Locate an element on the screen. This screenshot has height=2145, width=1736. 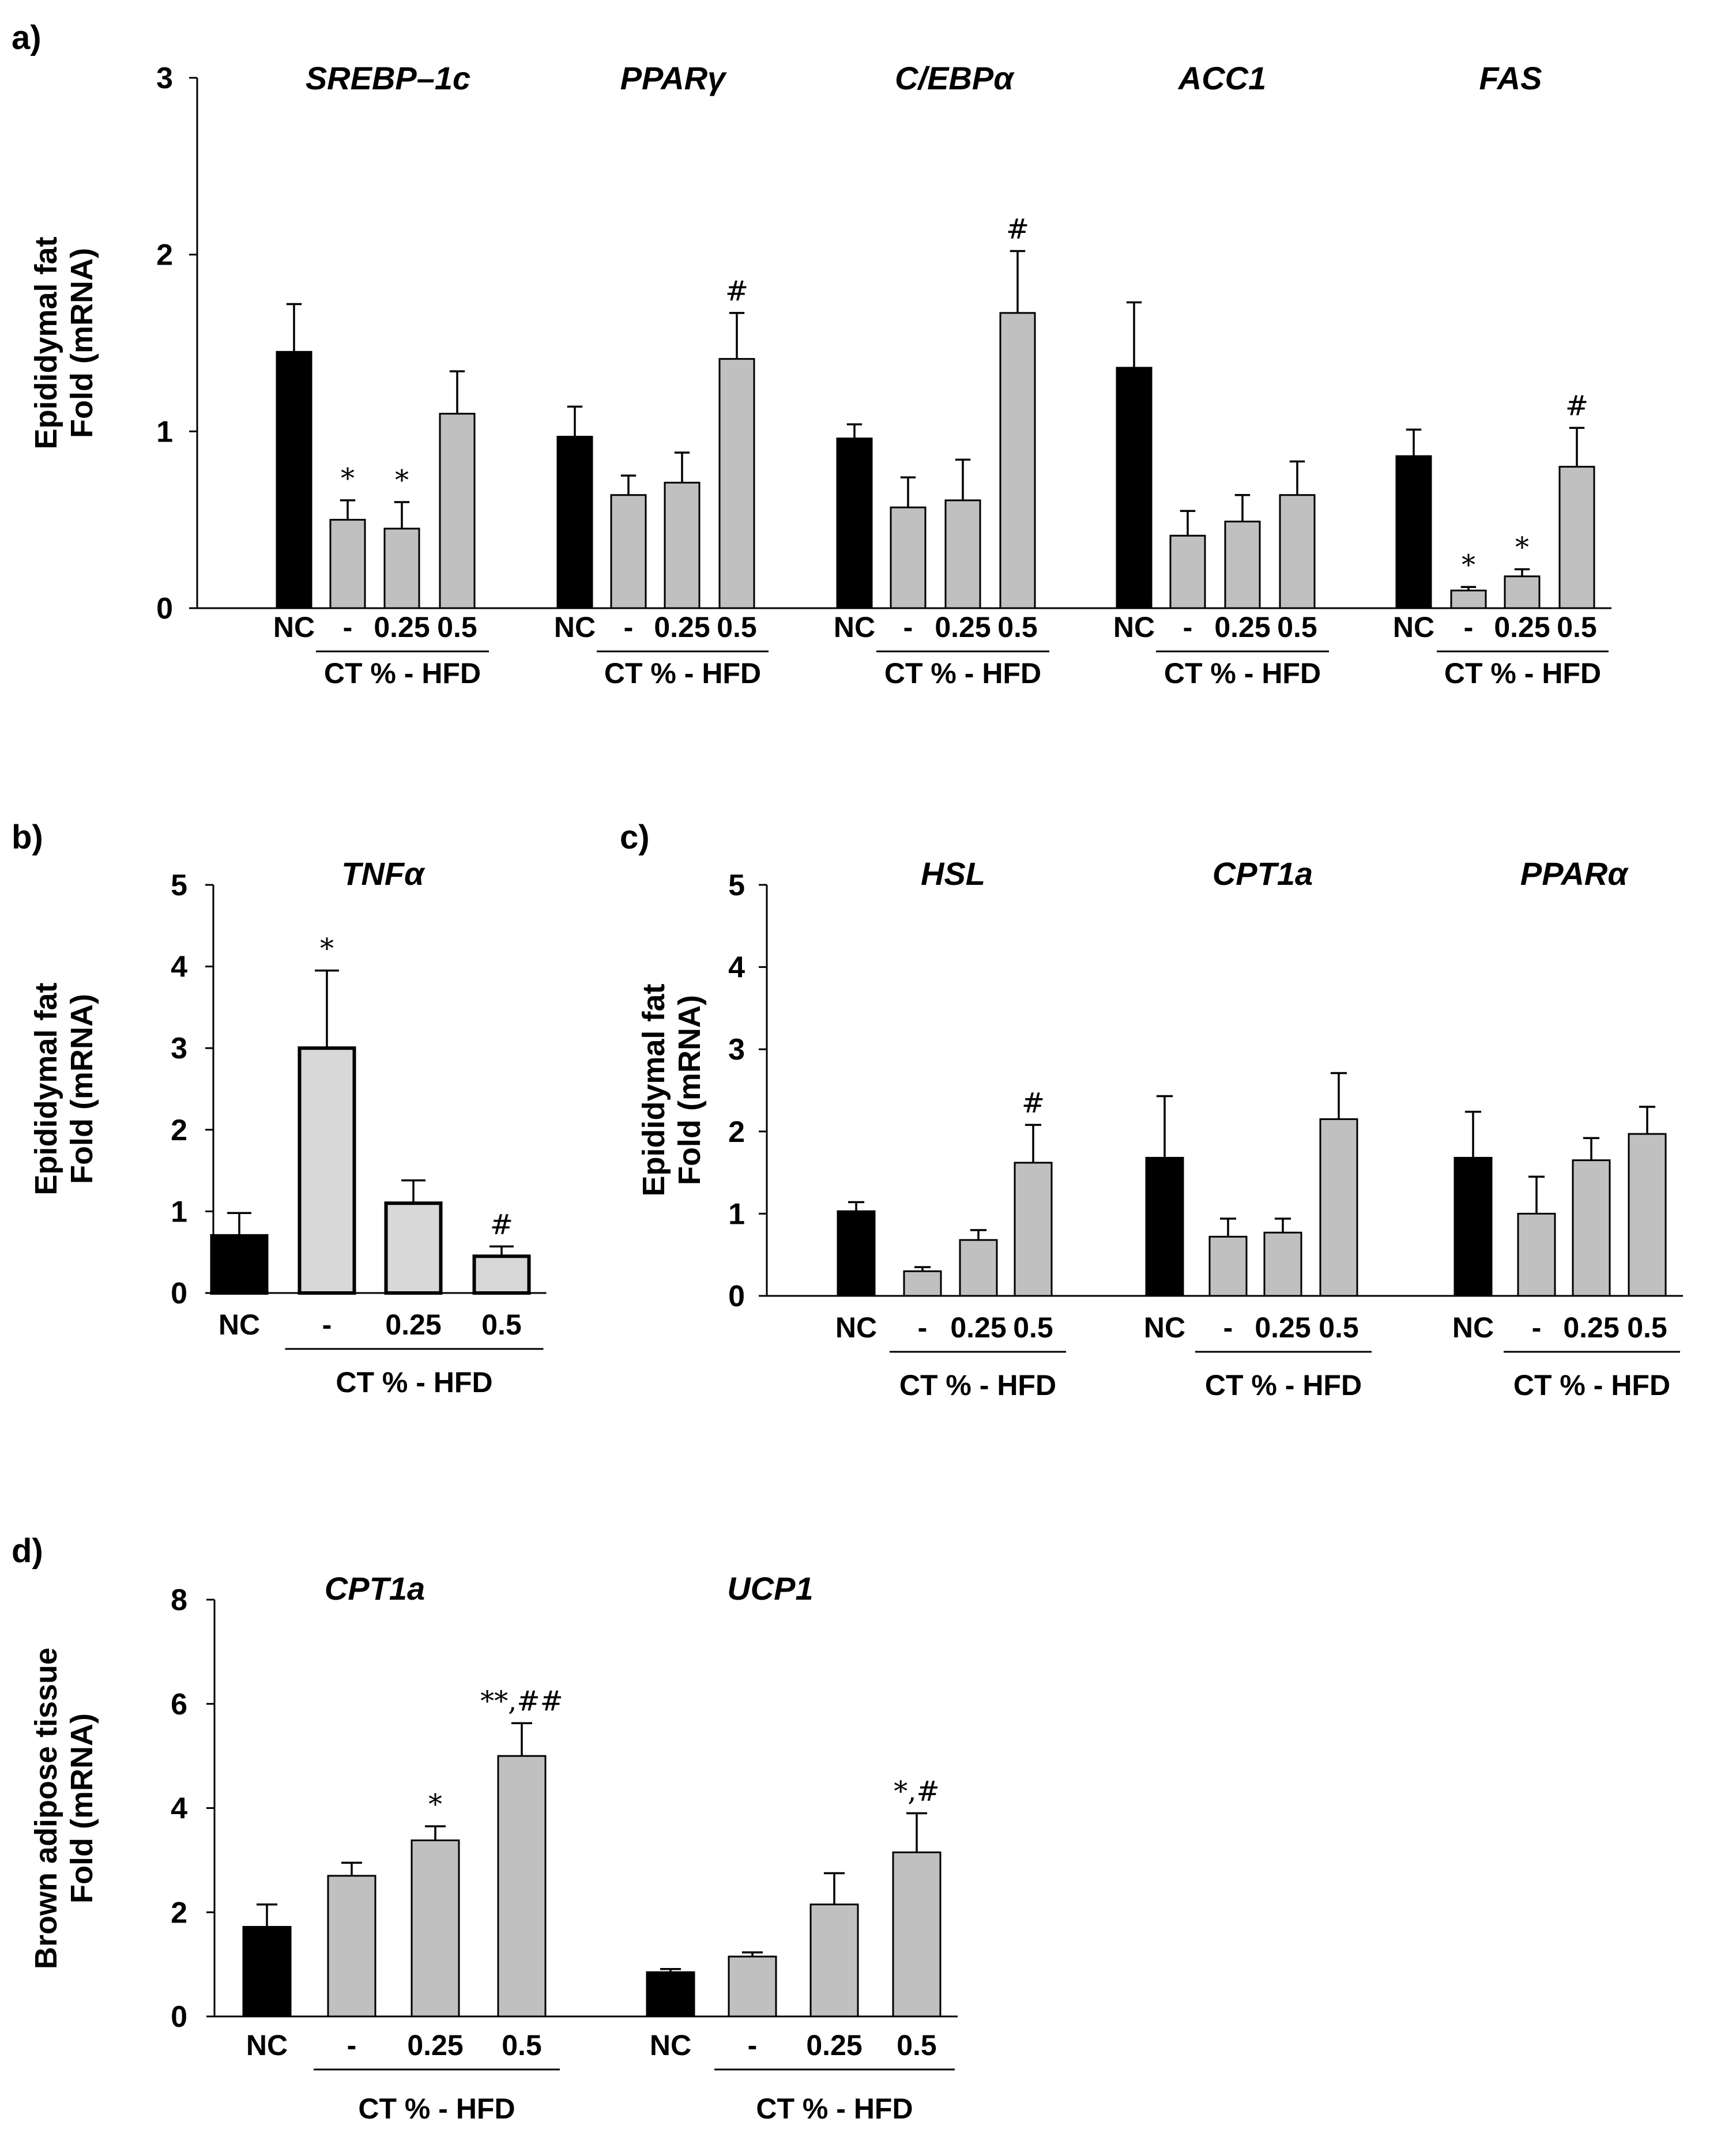
y-tick-label: 4 is located at coordinates (179, 967).